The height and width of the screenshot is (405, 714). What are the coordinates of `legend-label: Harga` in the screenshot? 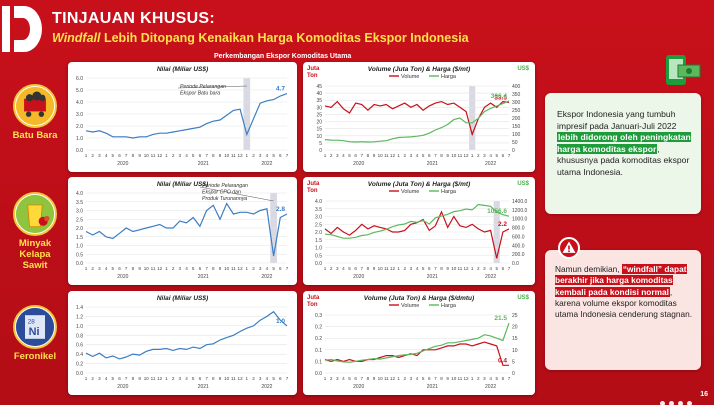 It's located at (449, 77).